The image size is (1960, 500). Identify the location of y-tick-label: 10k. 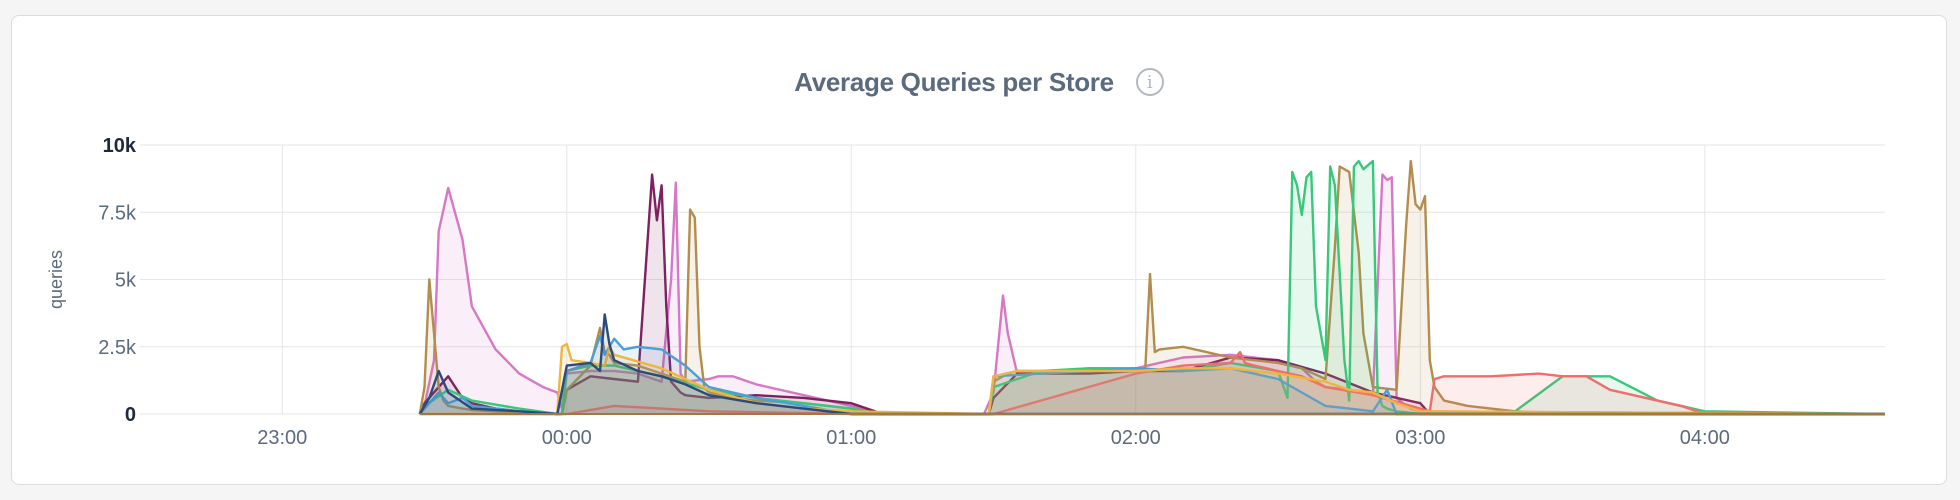
(120, 146).